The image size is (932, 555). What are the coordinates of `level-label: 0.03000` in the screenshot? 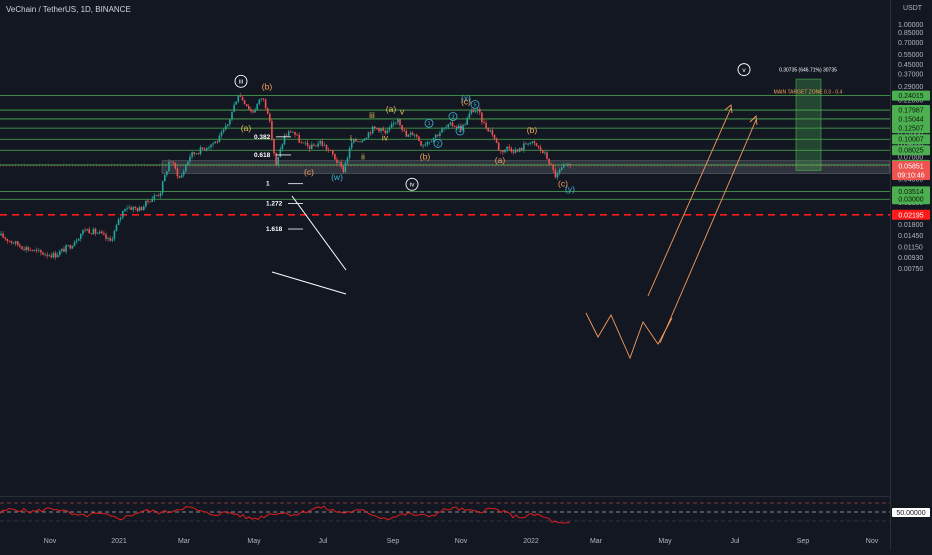 It's located at (910, 200).